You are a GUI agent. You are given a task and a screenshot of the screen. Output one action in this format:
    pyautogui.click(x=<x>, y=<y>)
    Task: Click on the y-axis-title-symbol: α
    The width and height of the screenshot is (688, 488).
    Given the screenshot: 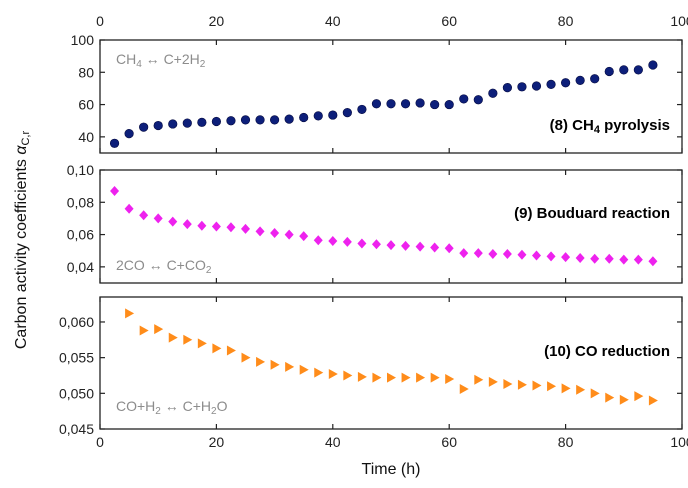 What is the action you would take?
    pyautogui.click(x=21, y=150)
    